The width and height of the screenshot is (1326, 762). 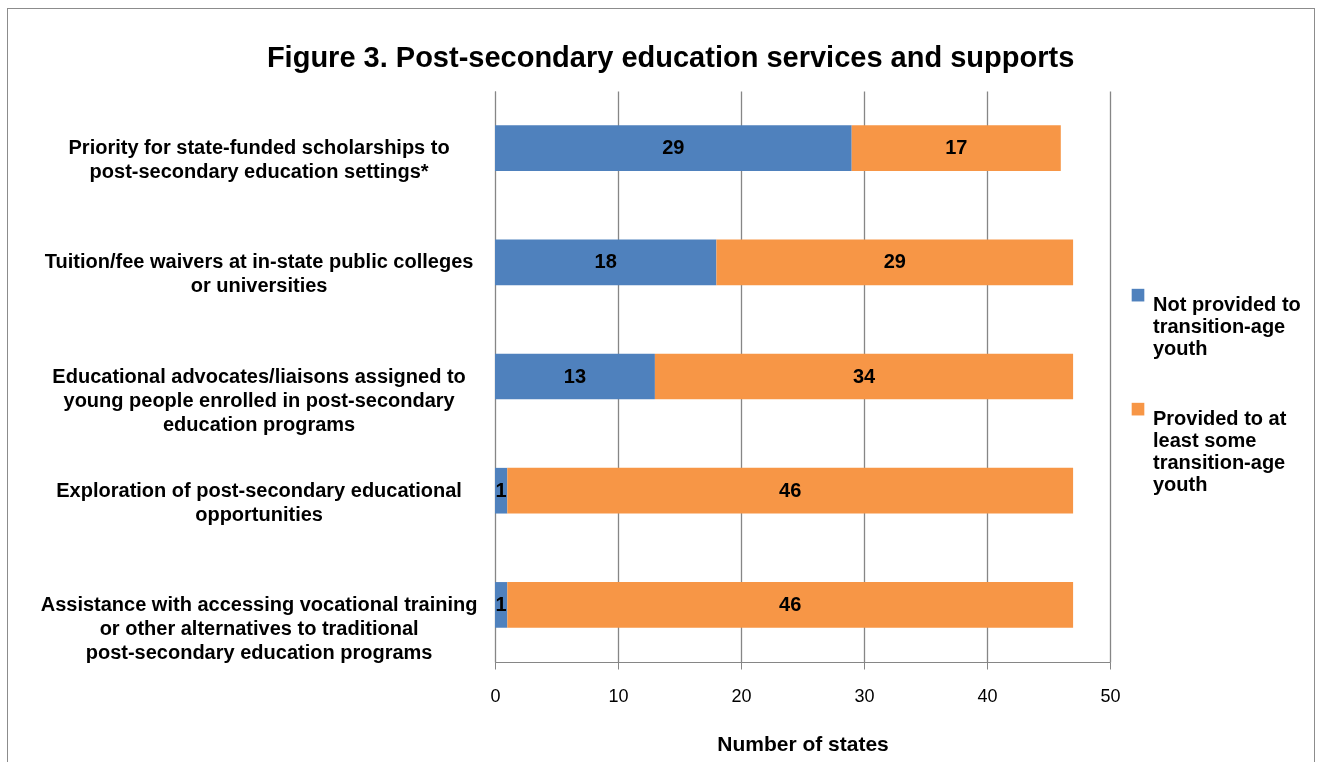 I want to click on y-tick-label: Exploration of post-secondary educational opportunities, so click(x=259, y=501).